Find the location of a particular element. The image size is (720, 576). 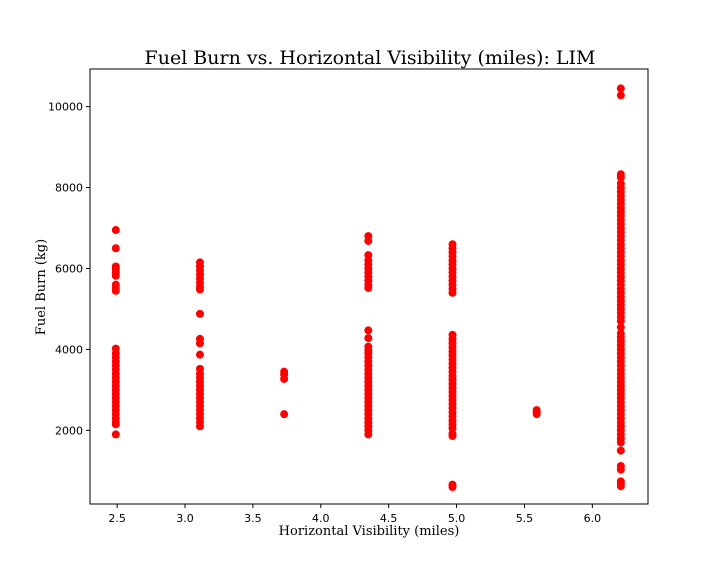

x-tick-label: 4.5 is located at coordinates (389, 518).